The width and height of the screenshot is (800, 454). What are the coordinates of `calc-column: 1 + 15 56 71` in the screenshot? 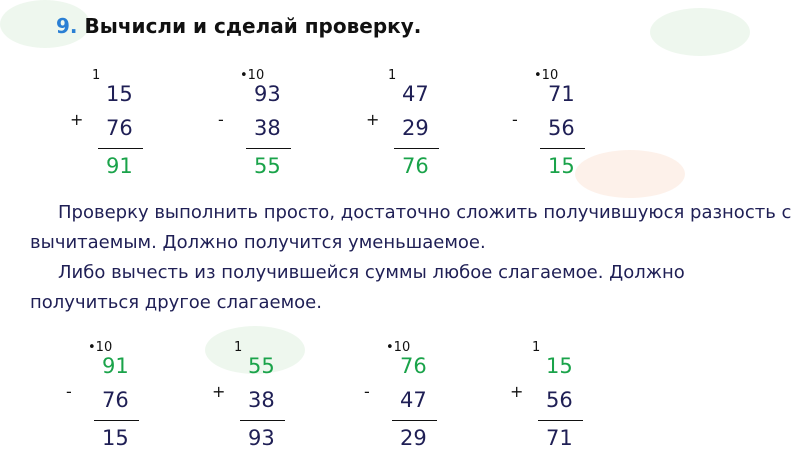 It's located at (555, 397).